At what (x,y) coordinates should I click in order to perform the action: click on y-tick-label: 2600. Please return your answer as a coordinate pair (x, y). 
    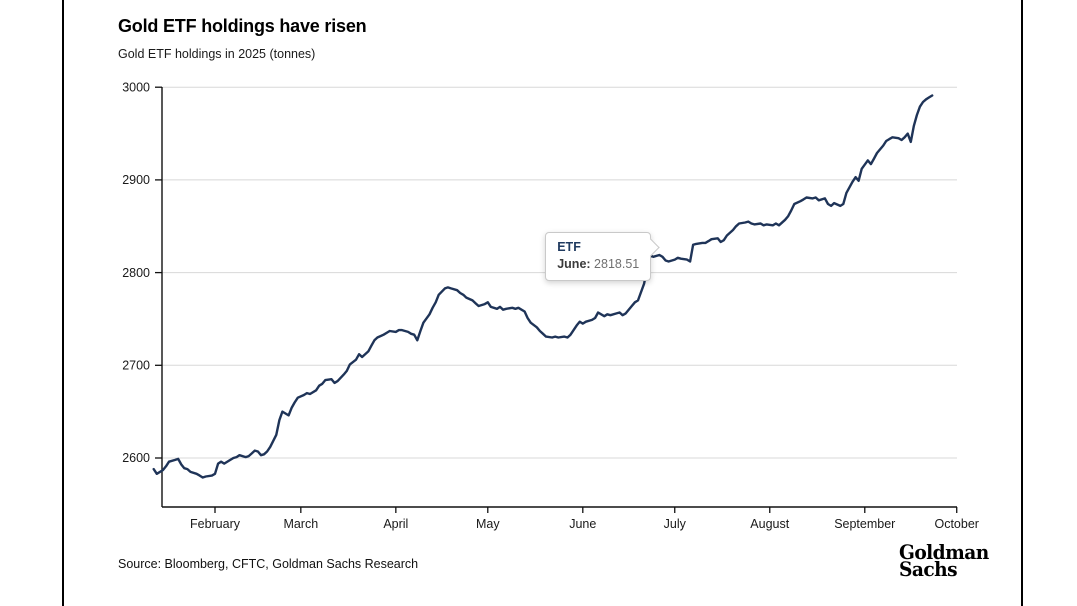
    Looking at the image, I should click on (136, 458).